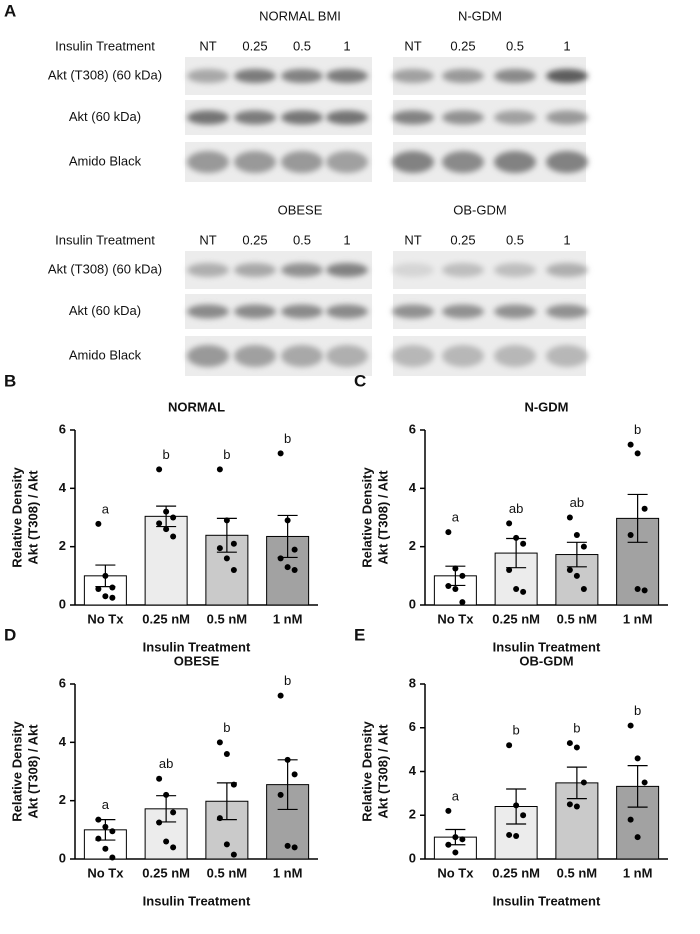 The height and width of the screenshot is (934, 700). Describe the element at coordinates (63, 741) in the screenshot. I see `y-tick-label: 4` at that location.